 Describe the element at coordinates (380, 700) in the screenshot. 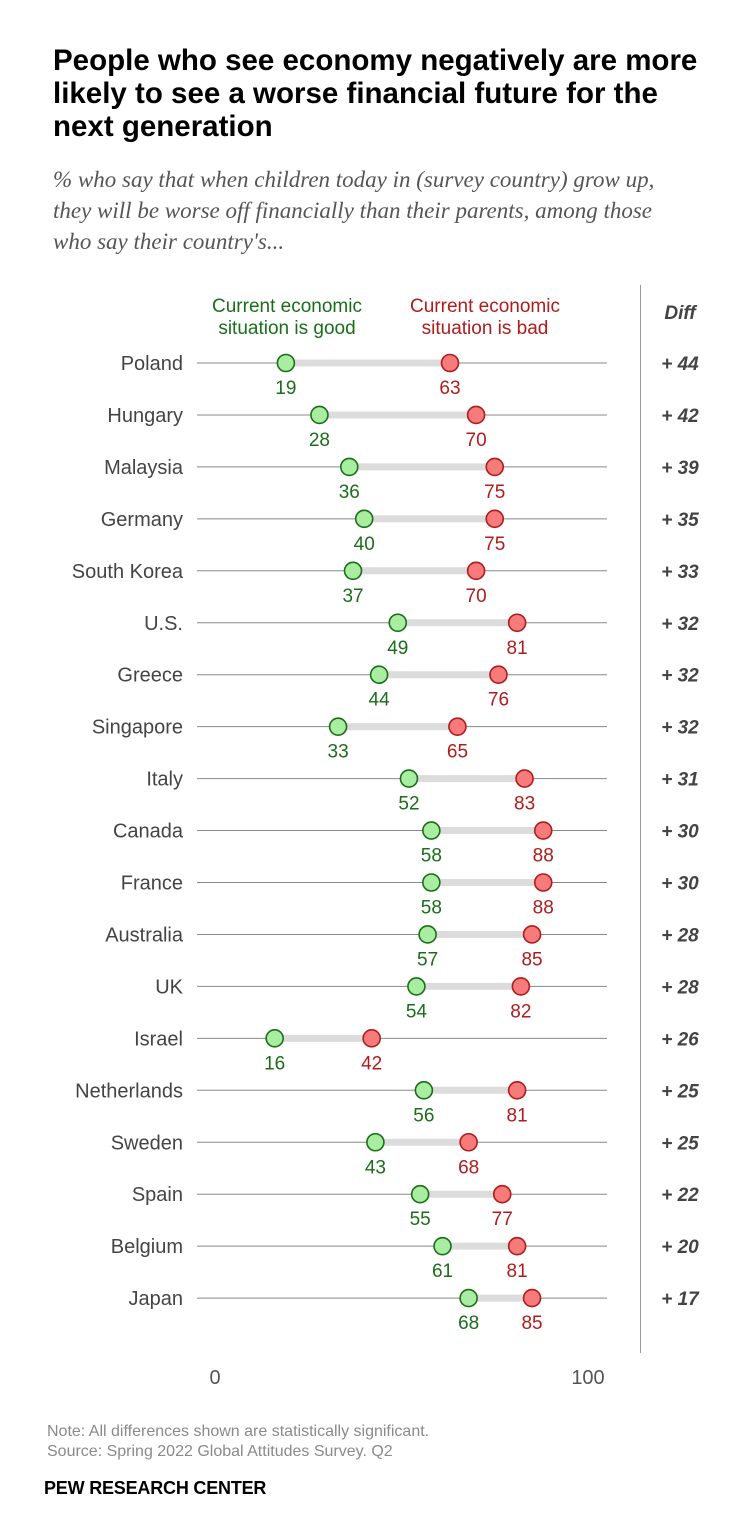

I see `value-label-good: 44` at that location.